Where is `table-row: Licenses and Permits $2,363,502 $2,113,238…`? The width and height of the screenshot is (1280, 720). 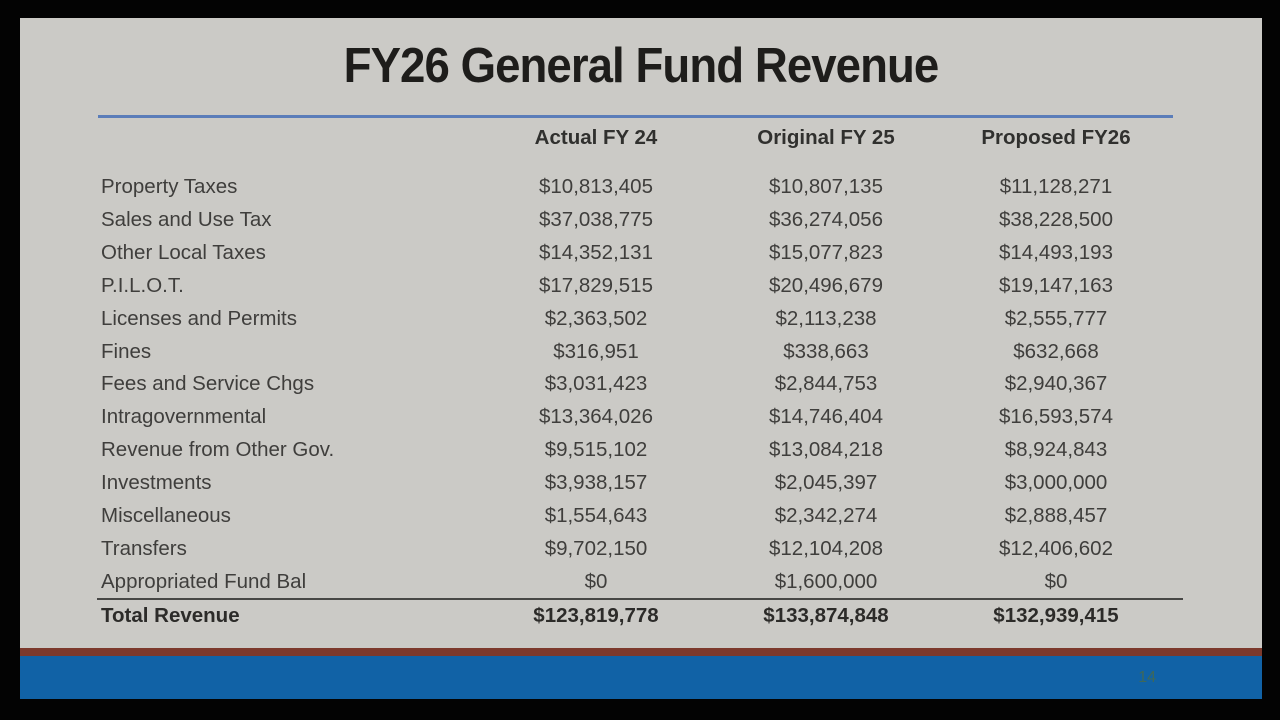
table-row: Licenses and Permits $2,363,502 $2,113,238… is located at coordinates (638, 318).